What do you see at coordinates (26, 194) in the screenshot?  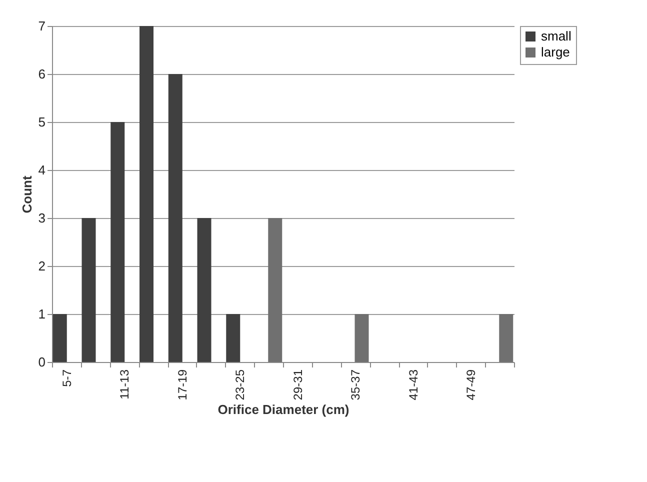 I see `y-axis-title: Count` at bounding box center [26, 194].